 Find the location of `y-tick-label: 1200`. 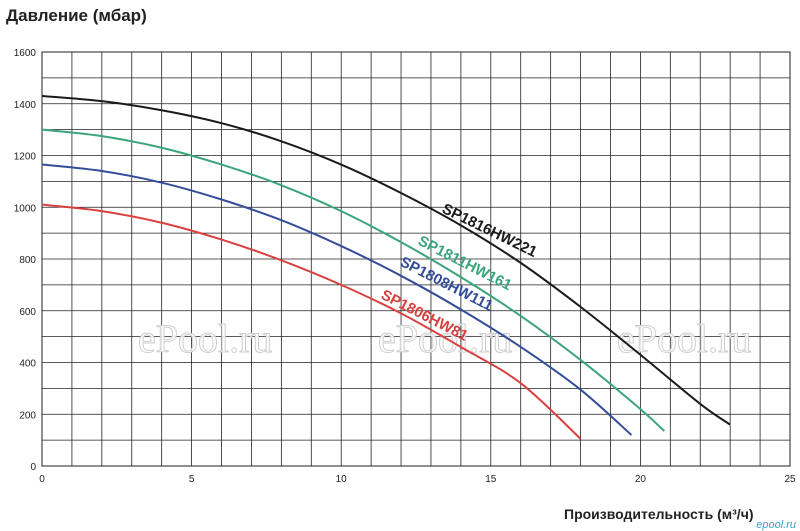

y-tick-label: 1200 is located at coordinates (25, 157).